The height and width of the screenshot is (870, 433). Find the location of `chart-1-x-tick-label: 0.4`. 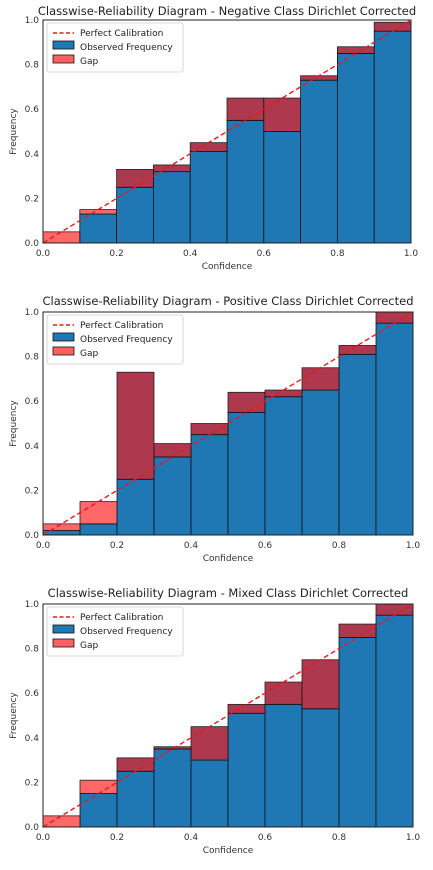

chart-1-x-tick-label: 0.4 is located at coordinates (190, 254).